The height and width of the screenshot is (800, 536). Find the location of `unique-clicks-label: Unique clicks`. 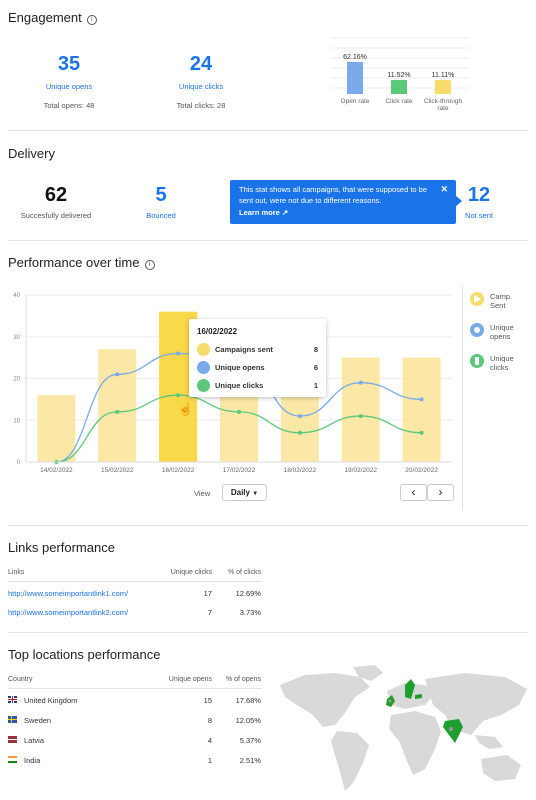

unique-clicks-label: Unique clicks is located at coordinates (201, 86).